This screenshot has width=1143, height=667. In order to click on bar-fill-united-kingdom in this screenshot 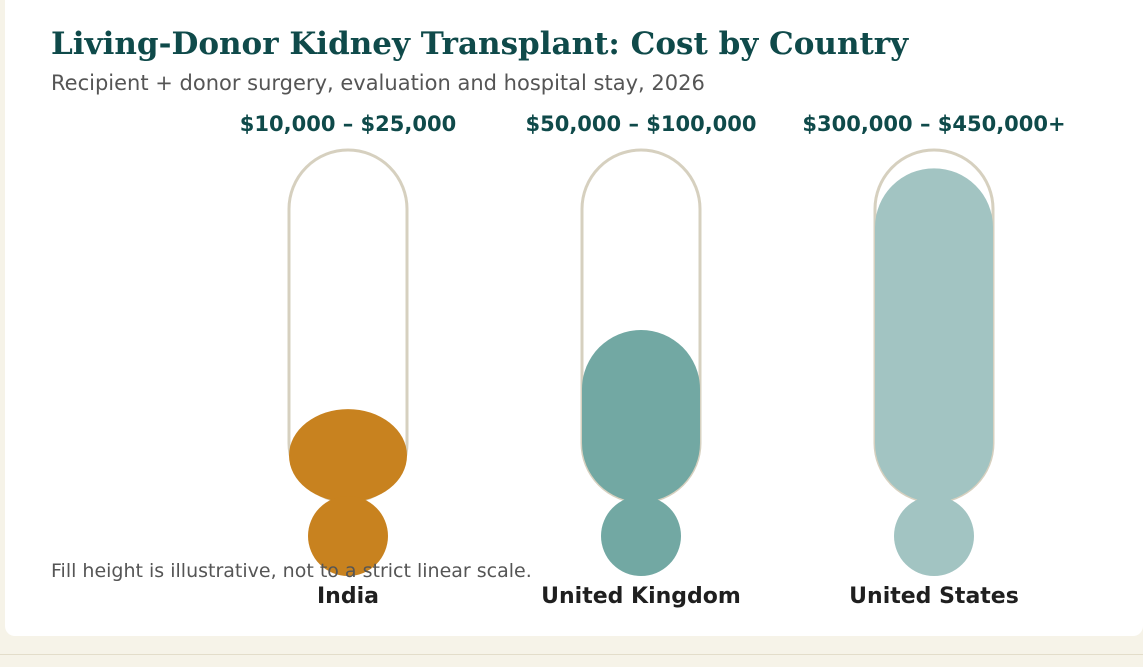, I will do `click(641, 416)`.